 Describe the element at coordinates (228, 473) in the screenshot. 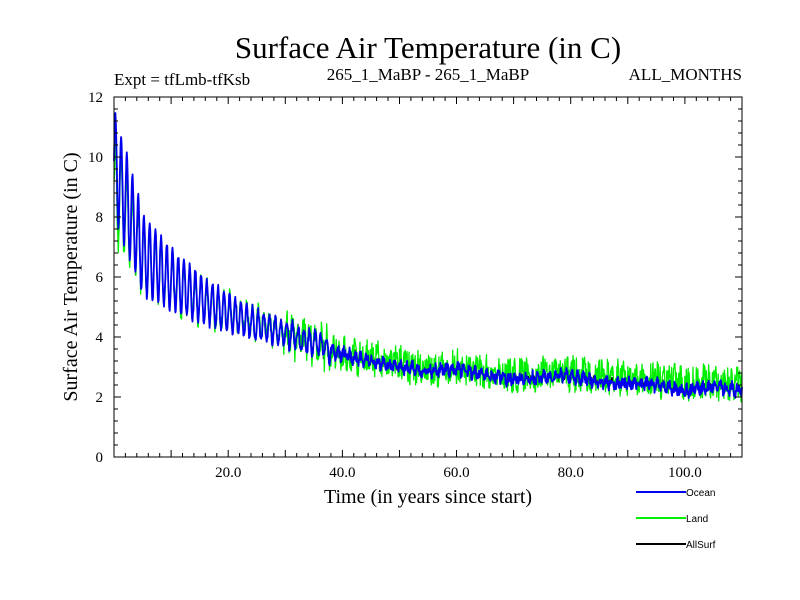

I see `x-tick-label: 20.0` at that location.